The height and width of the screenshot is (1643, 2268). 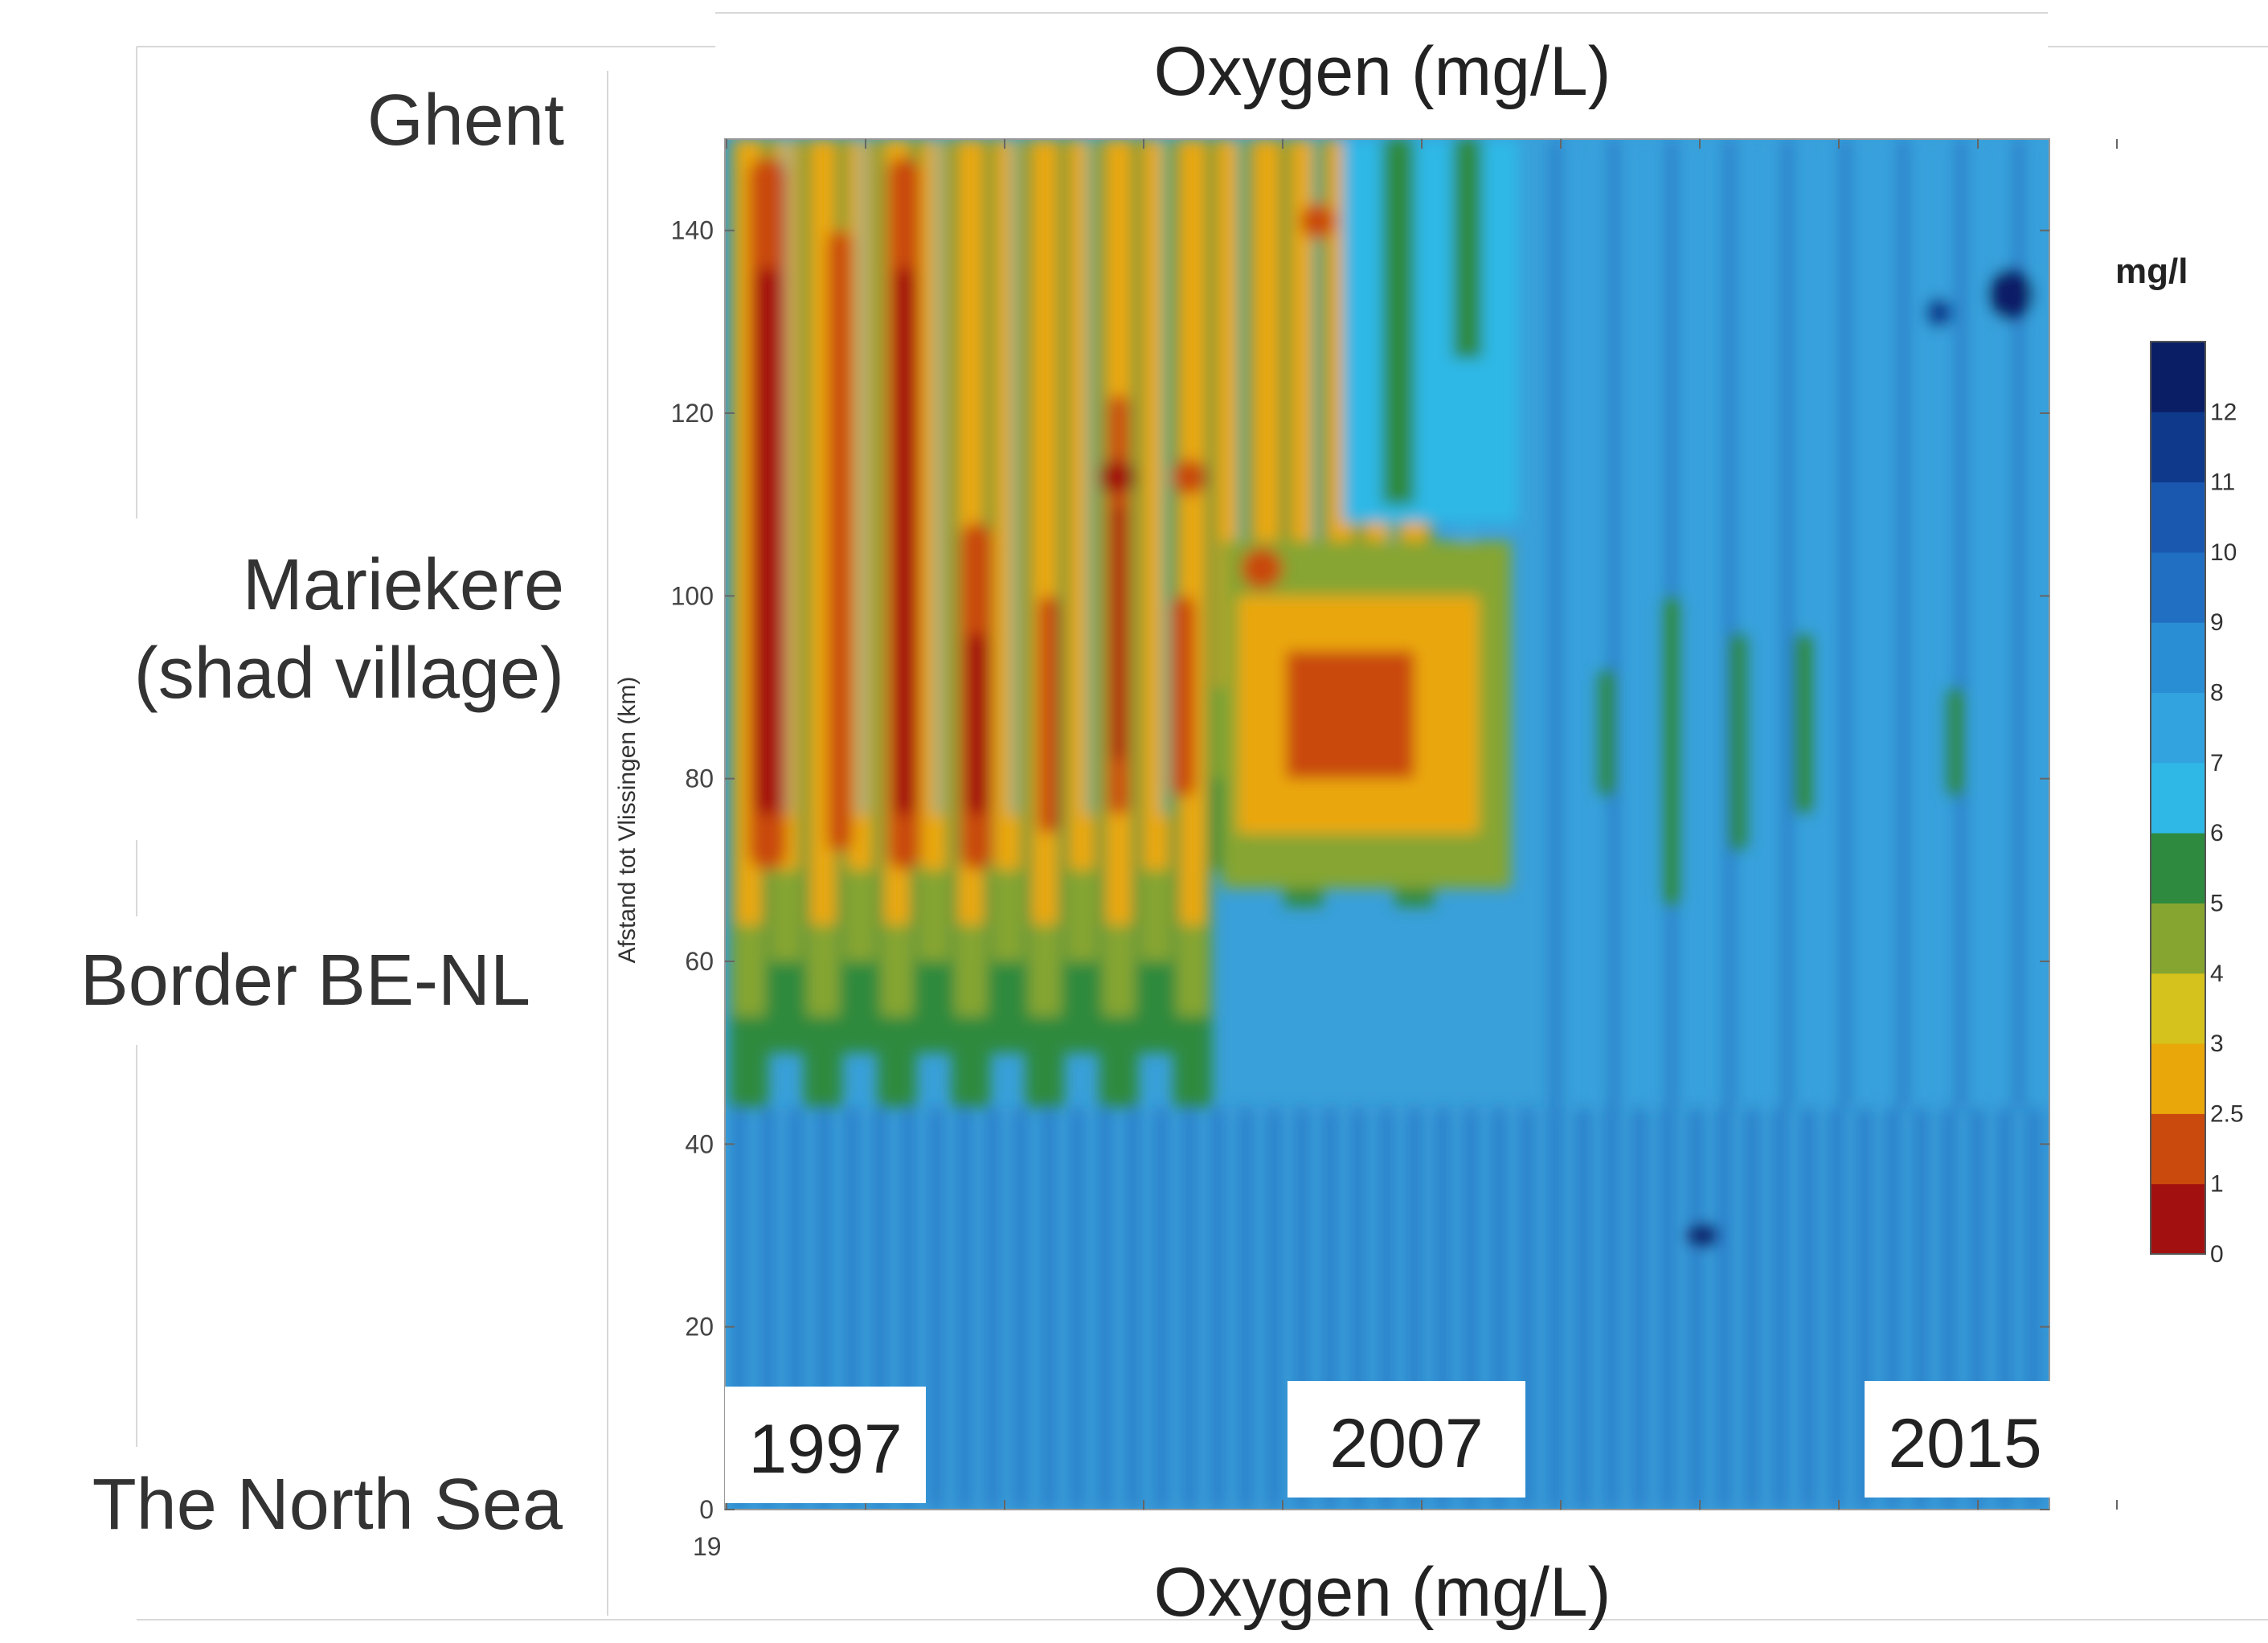 What do you see at coordinates (328, 1505) in the screenshot?
I see `location-label: The North Sea` at bounding box center [328, 1505].